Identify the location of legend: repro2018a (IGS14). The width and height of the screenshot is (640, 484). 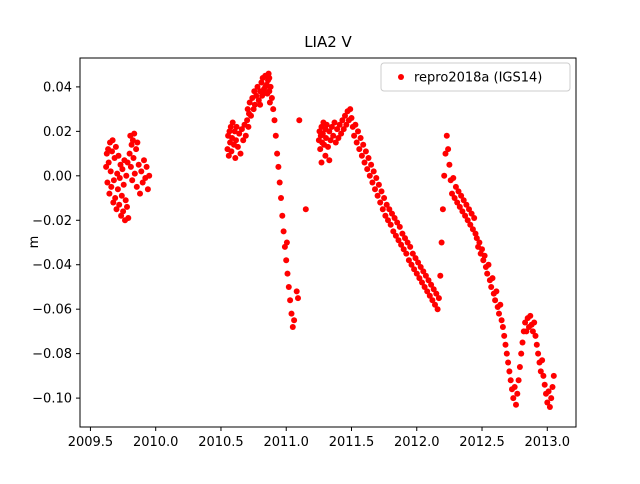
(475, 77).